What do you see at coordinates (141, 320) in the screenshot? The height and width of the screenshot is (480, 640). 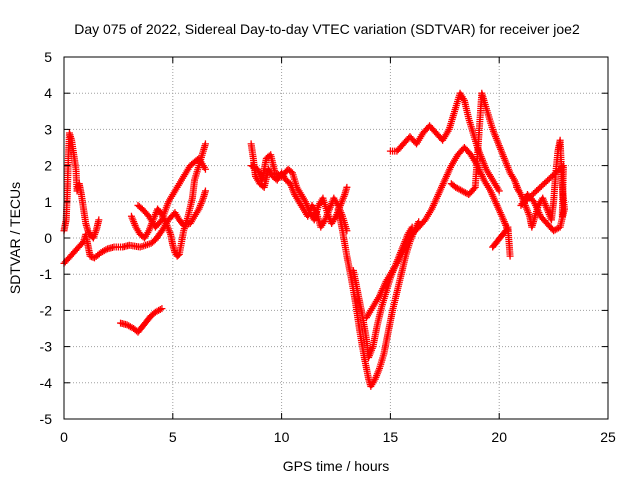 I see `series-trace-isolated-low` at bounding box center [141, 320].